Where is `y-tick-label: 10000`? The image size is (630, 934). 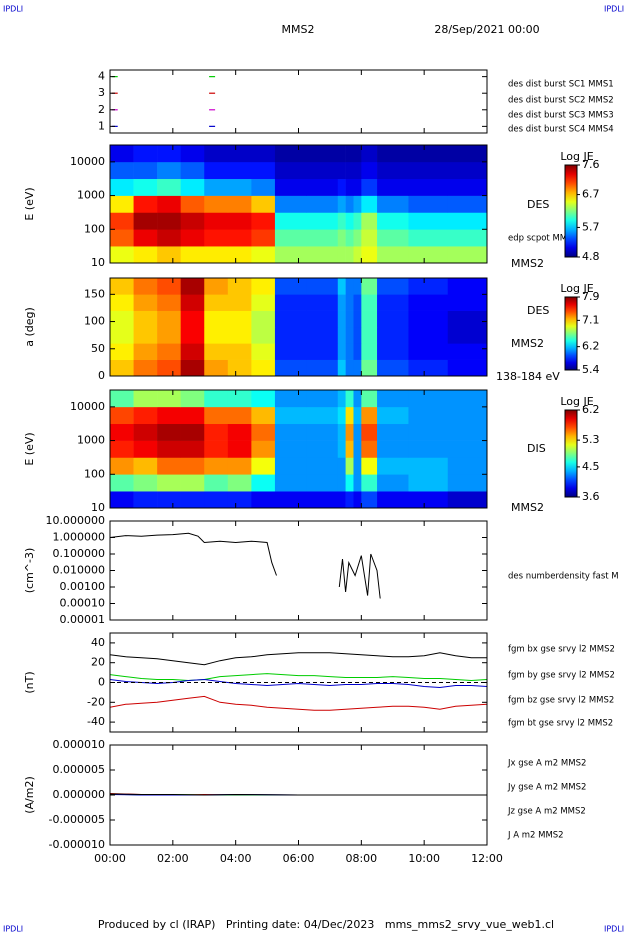
y-tick-label: 10000 is located at coordinates (87, 406).